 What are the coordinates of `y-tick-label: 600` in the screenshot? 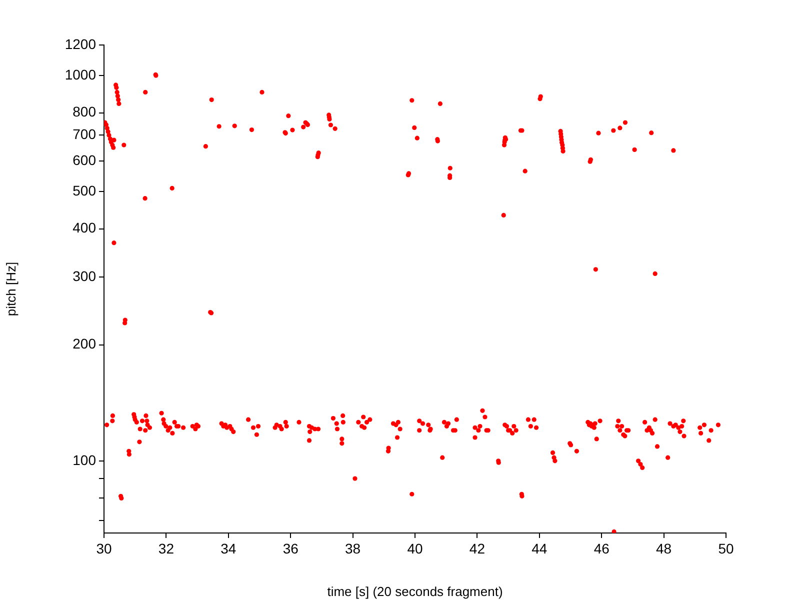 It's located at (84, 160).